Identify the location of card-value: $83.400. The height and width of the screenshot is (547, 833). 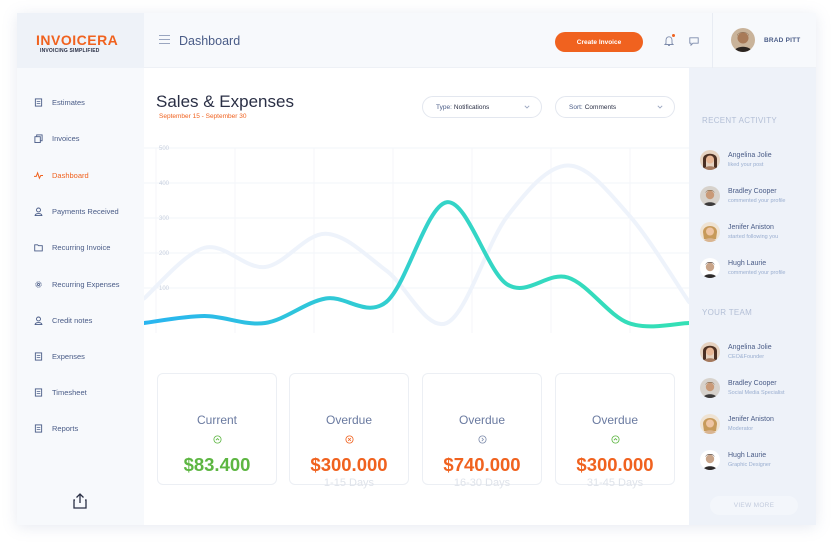
(217, 464).